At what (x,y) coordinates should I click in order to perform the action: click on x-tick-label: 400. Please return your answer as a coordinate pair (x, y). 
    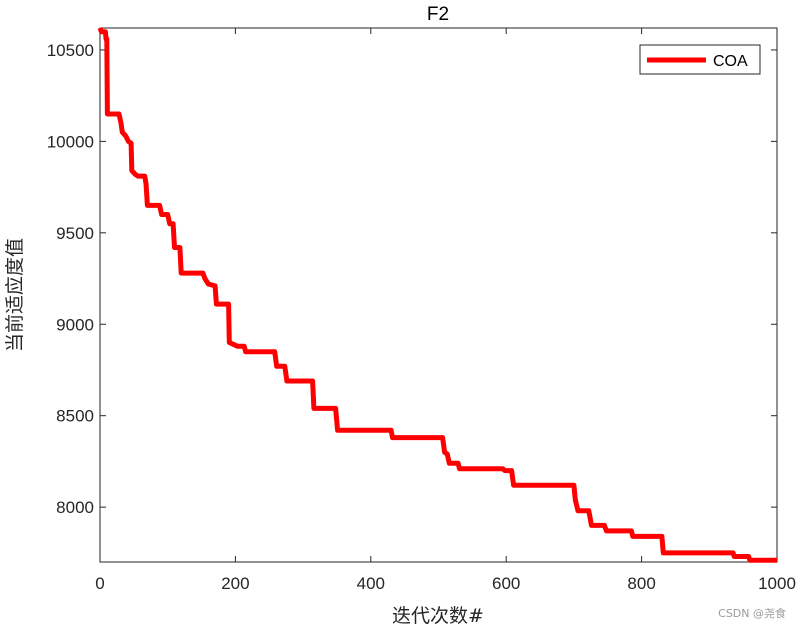
    Looking at the image, I should click on (371, 583).